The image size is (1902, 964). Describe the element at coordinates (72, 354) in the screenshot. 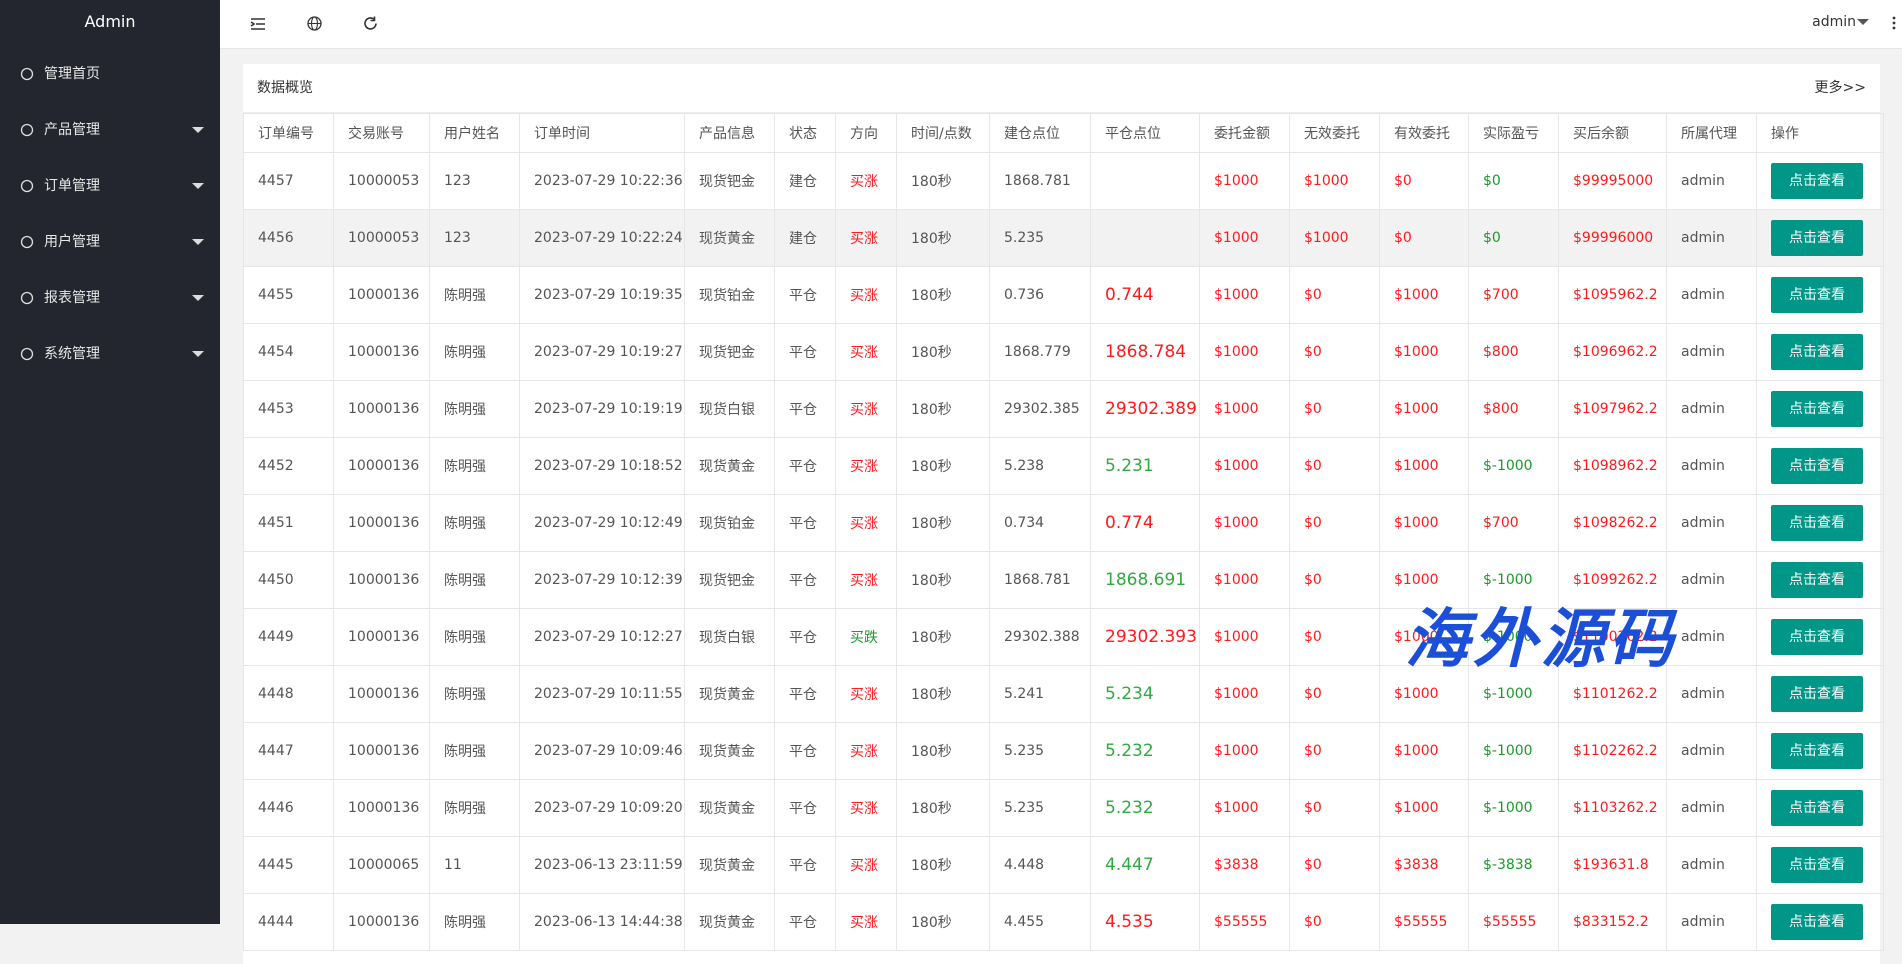

I see `menu-label: 系统管理` at that location.